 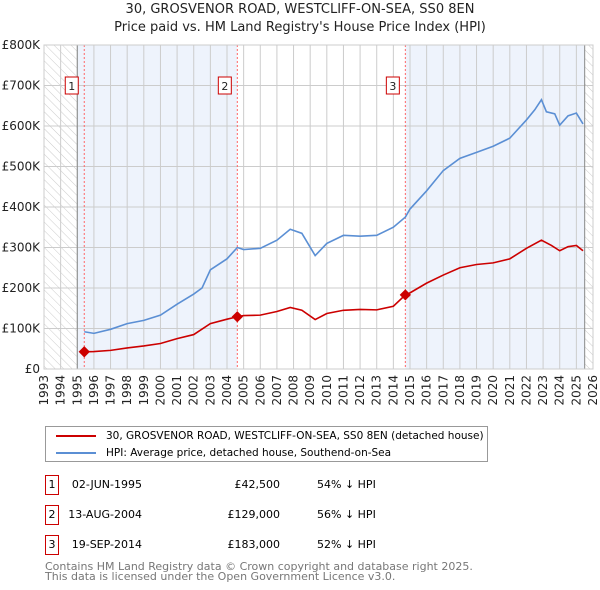 I want to click on x-tick-label: 1999, so click(x=144, y=390).